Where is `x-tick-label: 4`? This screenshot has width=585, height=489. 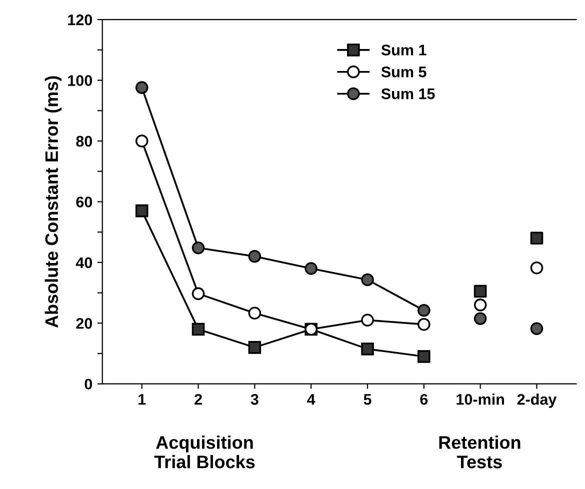 x-tick-label: 4 is located at coordinates (311, 399).